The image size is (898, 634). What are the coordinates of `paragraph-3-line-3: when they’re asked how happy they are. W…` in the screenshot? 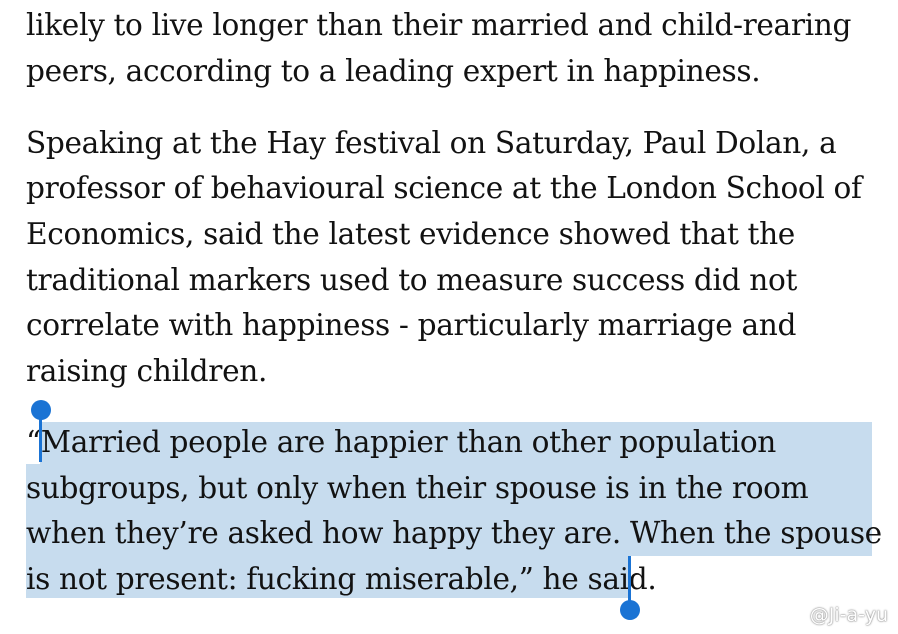 It's located at (454, 533).